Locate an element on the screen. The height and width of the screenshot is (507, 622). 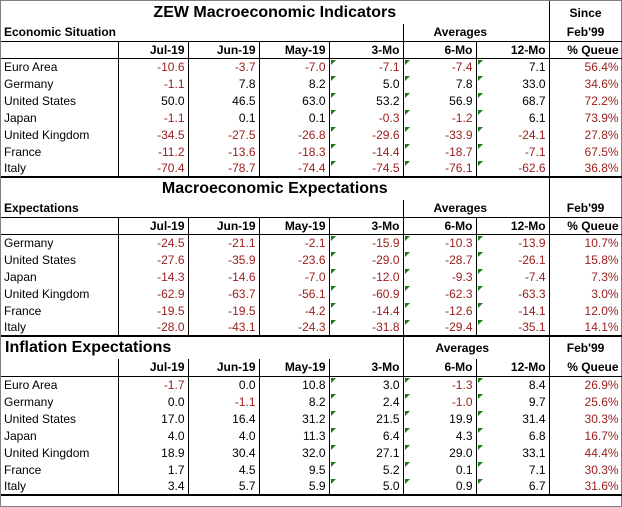
value-cell: -28.7 is located at coordinates (440, 259).